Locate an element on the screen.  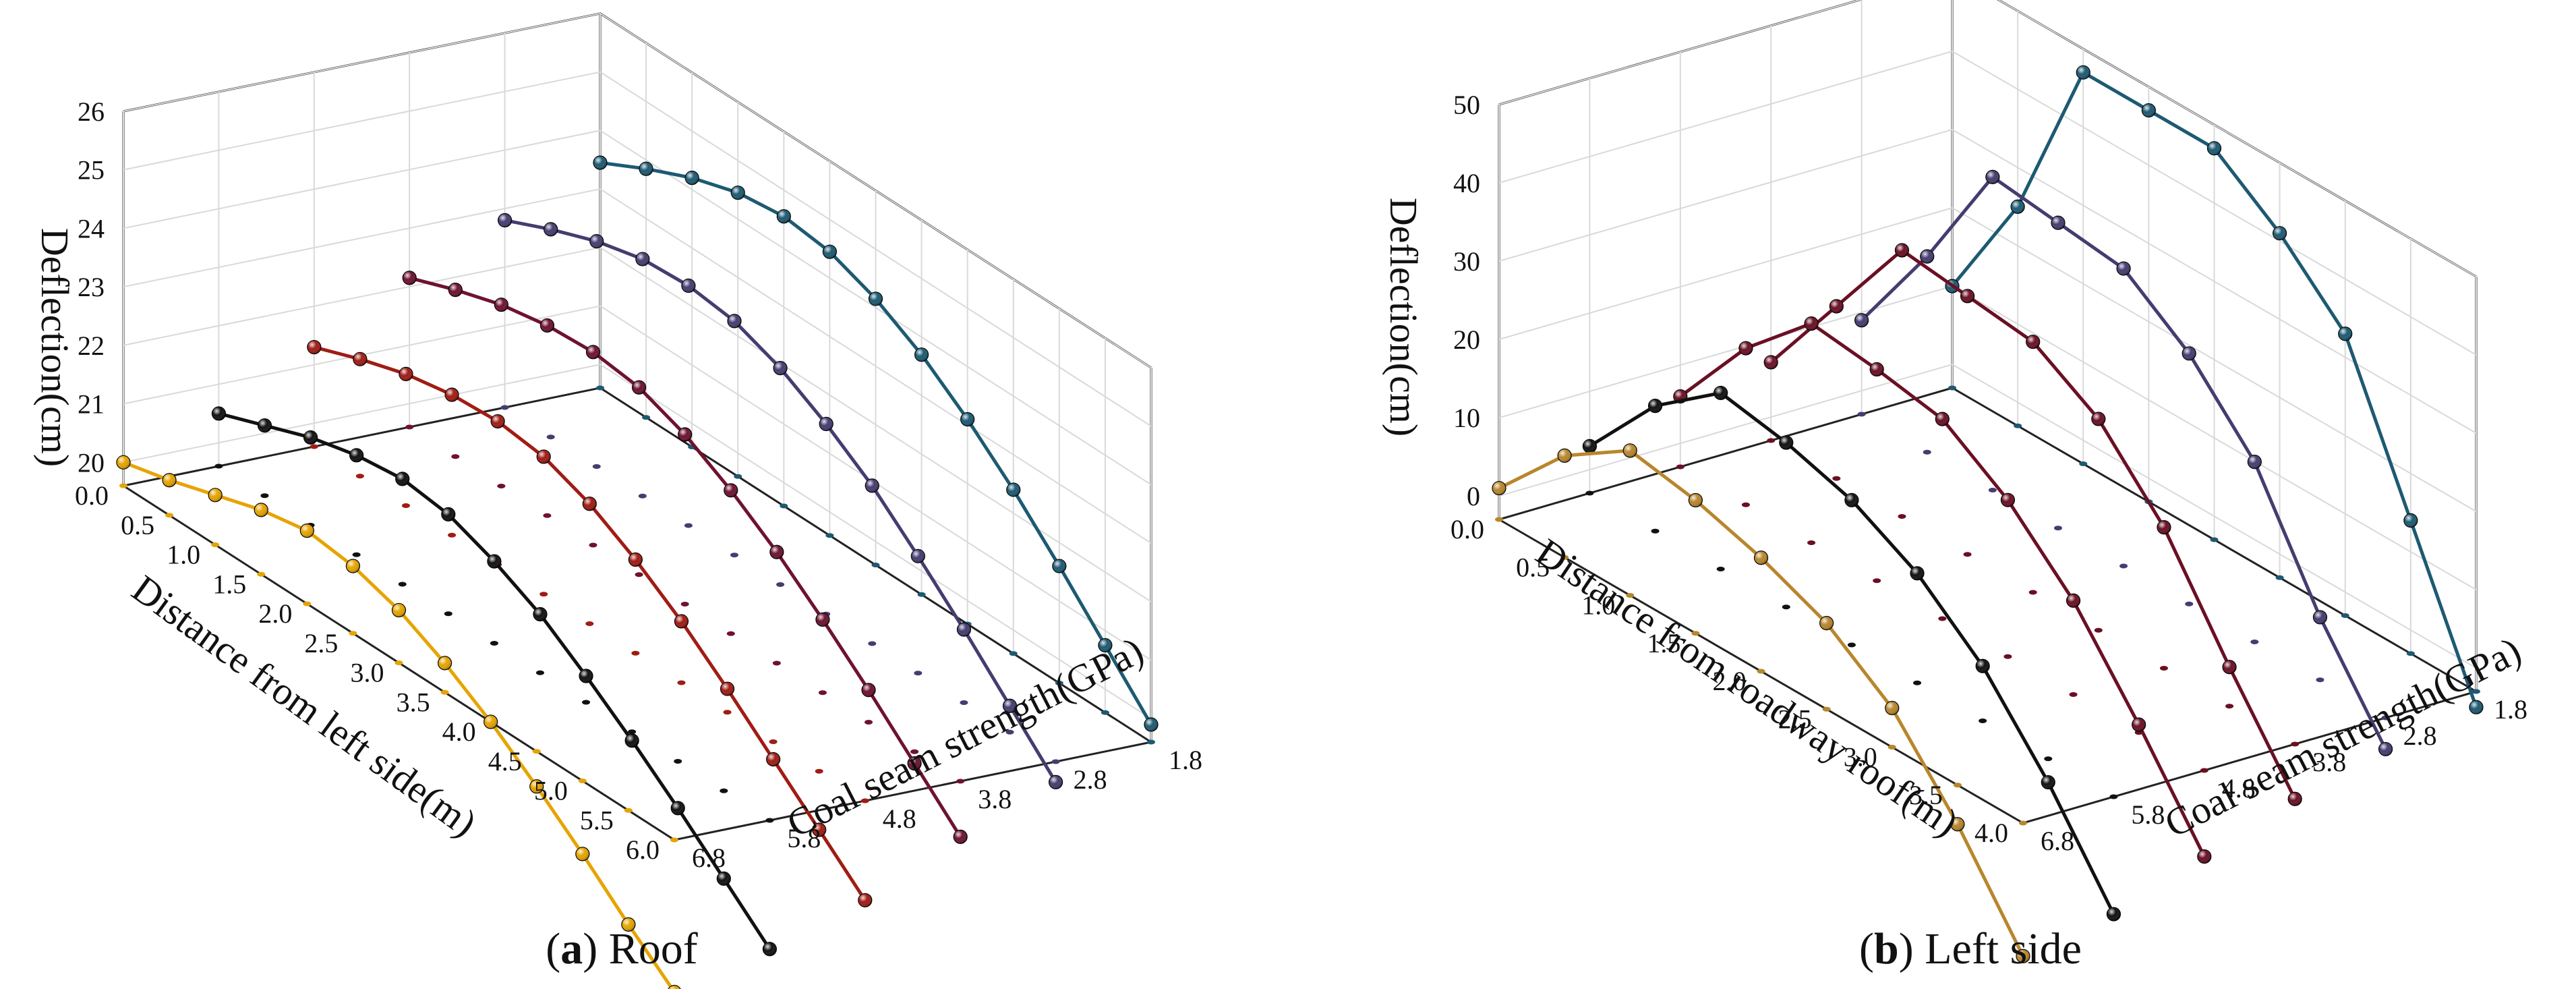
axis-edge is located at coordinates (637, 191).